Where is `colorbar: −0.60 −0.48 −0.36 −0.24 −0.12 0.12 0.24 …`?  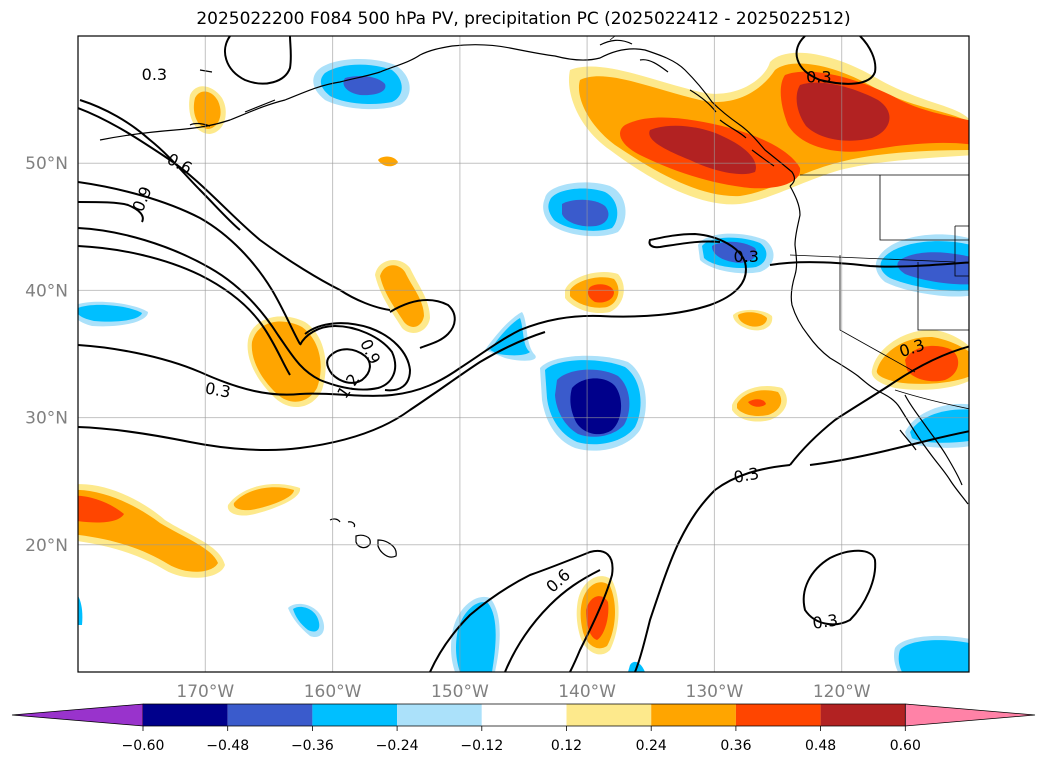 colorbar: −0.60 −0.48 −0.36 −0.24 −0.12 0.12 0.24 … is located at coordinates (523, 728).